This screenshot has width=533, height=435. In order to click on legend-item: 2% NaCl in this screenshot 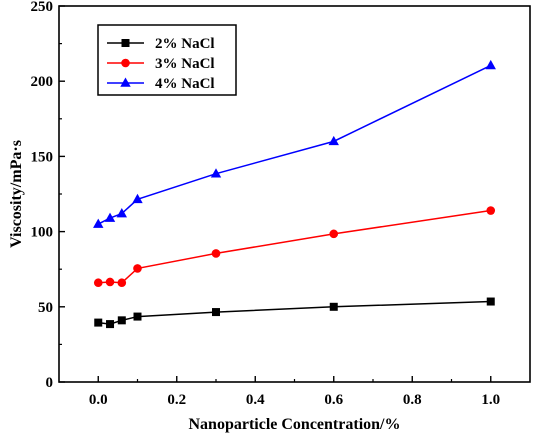, I will do `click(161, 44)`.